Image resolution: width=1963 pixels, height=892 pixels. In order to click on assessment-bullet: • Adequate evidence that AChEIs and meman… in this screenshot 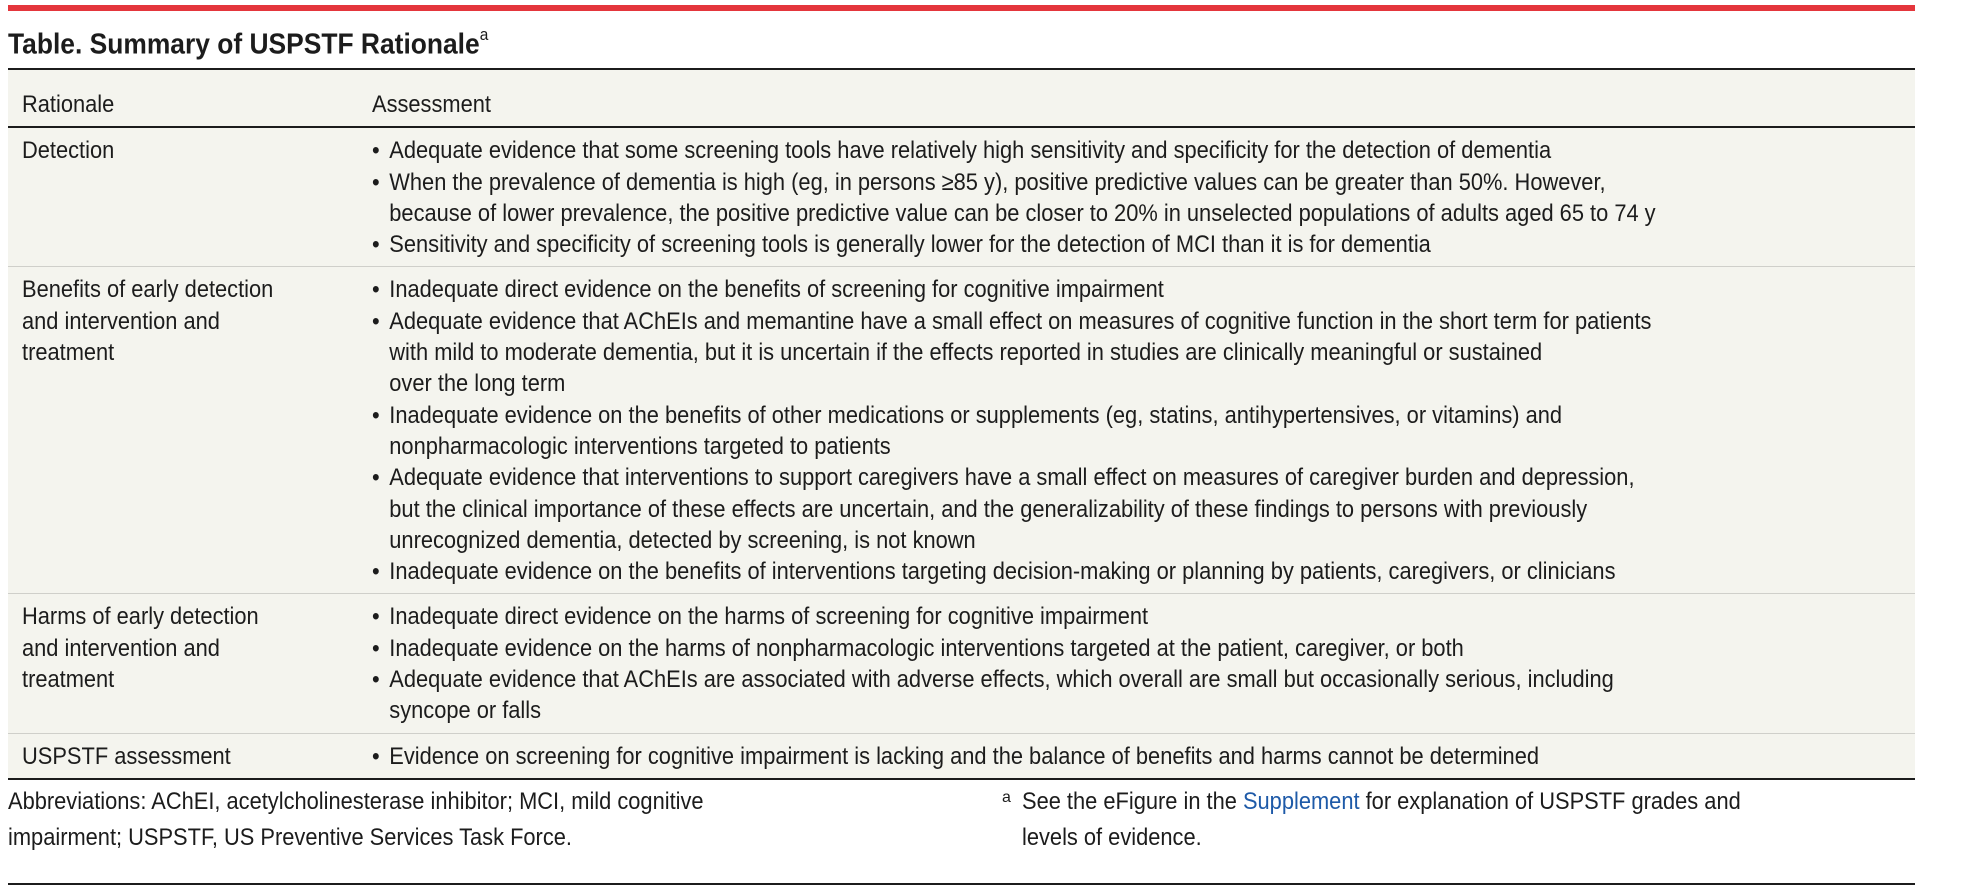, I will do `click(1074, 353)`.